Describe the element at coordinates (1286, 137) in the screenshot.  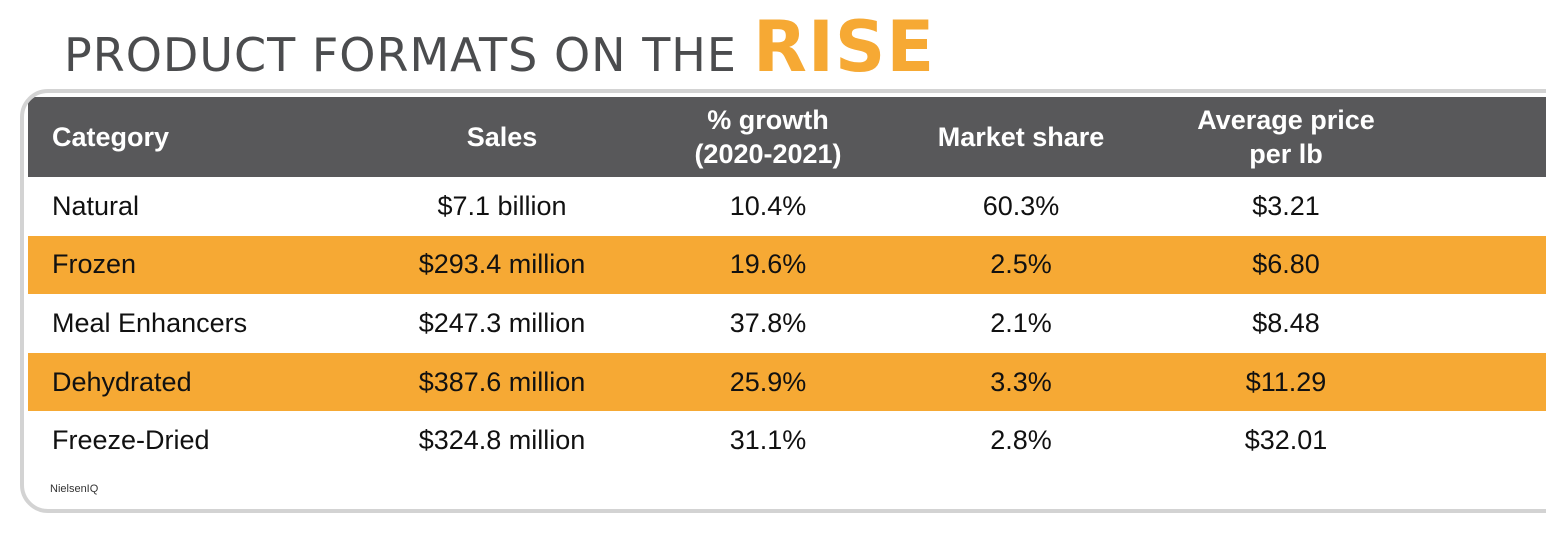
I see `header-average-price: Average price per lb` at that location.